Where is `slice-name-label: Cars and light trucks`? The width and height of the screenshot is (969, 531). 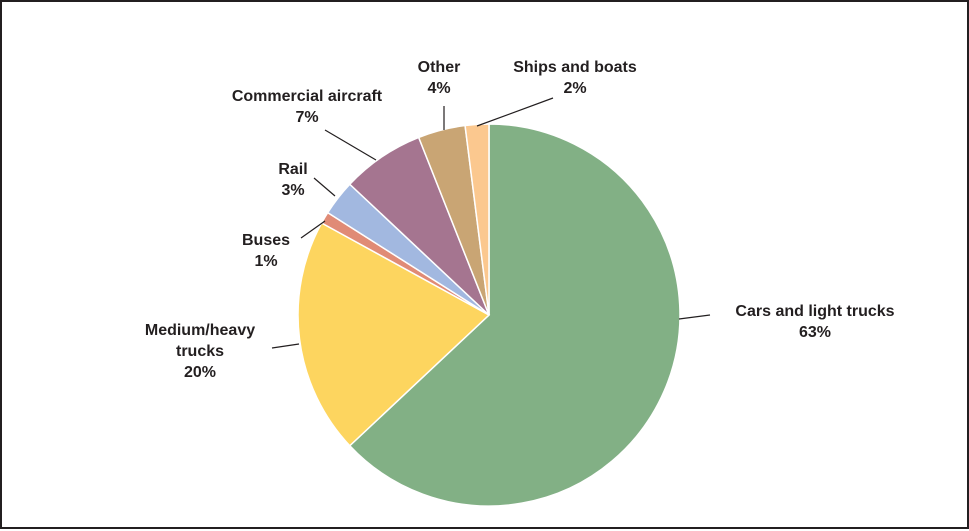 slice-name-label: Cars and light trucks is located at coordinates (814, 311).